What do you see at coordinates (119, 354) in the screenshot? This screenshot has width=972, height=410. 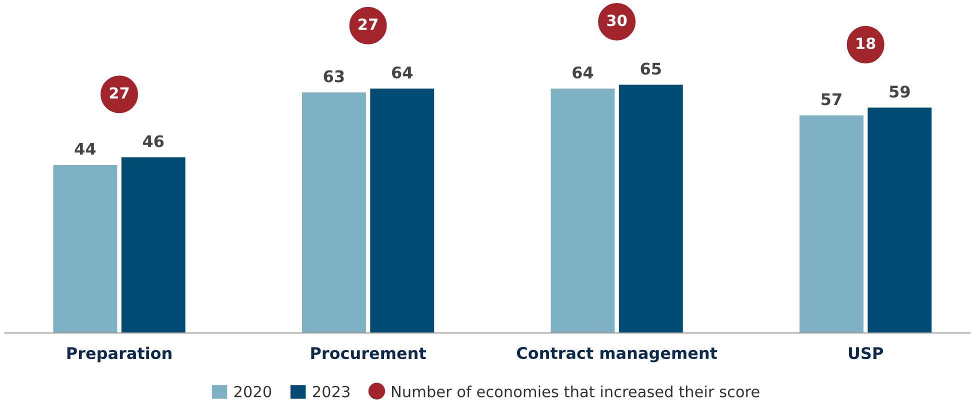 I see `x-tick-label: Preparation` at bounding box center [119, 354].